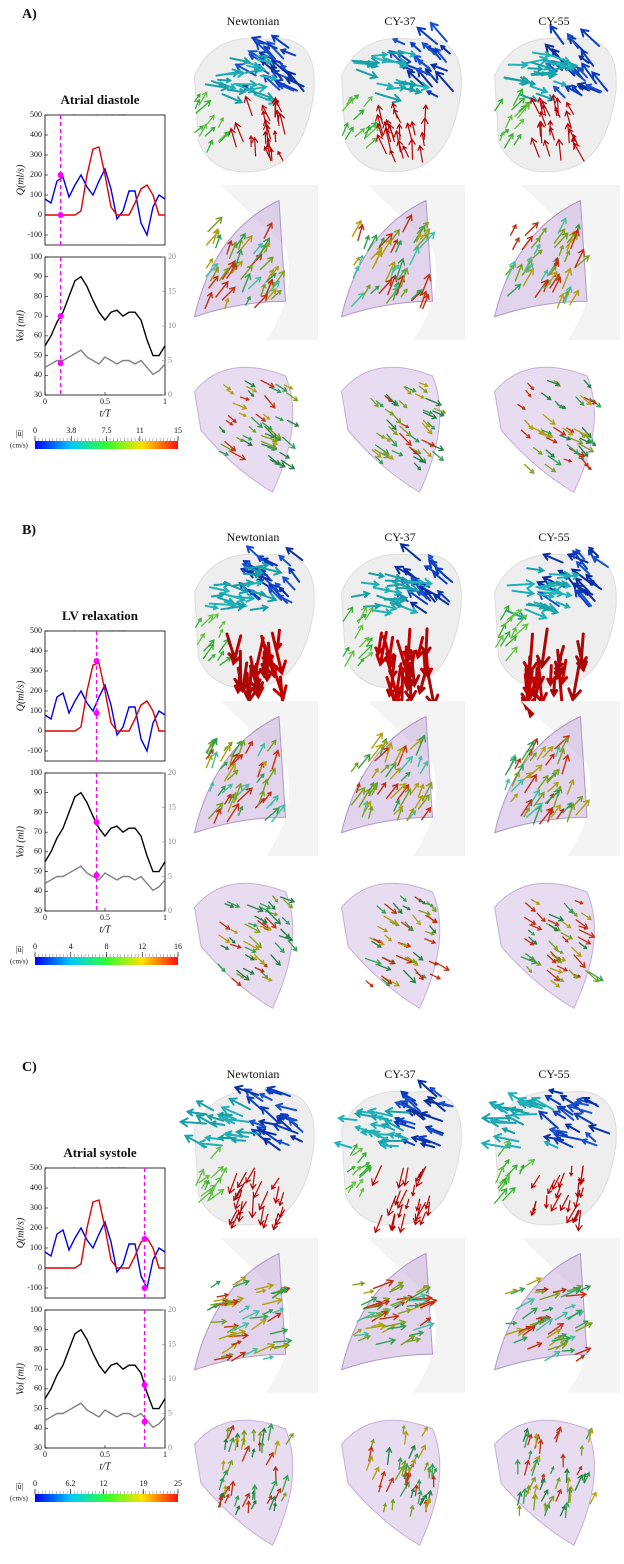 The image size is (624, 1564). I want to click on colorbar-tick-label: 6.2, so click(70, 1483).